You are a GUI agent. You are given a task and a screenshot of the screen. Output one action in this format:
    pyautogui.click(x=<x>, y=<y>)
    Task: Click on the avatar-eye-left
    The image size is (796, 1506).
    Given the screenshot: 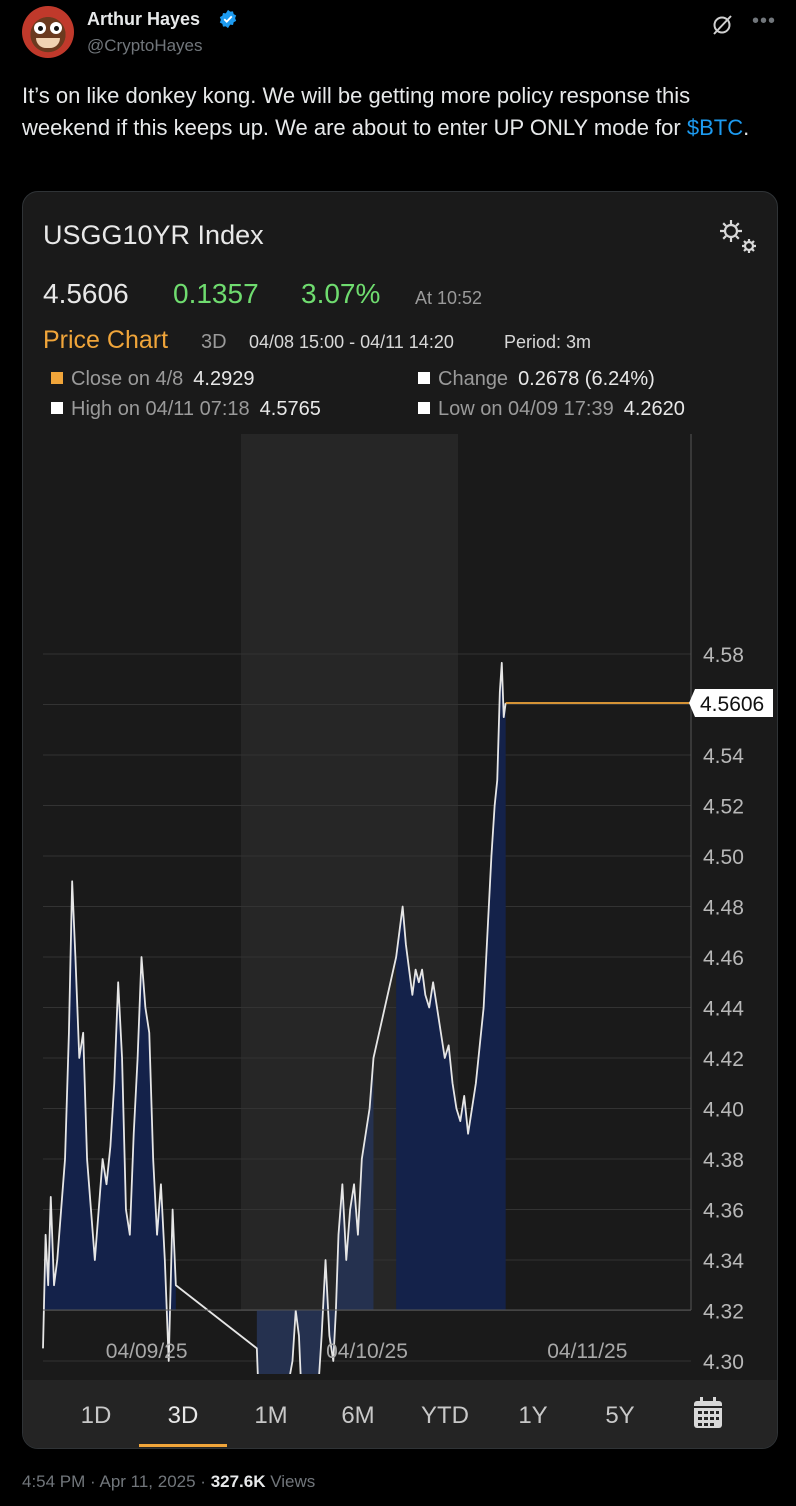 What is the action you would take?
    pyautogui.click(x=40, y=28)
    